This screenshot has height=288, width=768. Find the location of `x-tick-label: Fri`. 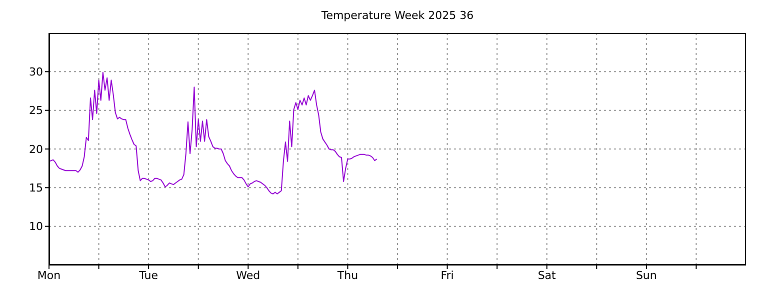

x-tick-label: Fri is located at coordinates (447, 275).